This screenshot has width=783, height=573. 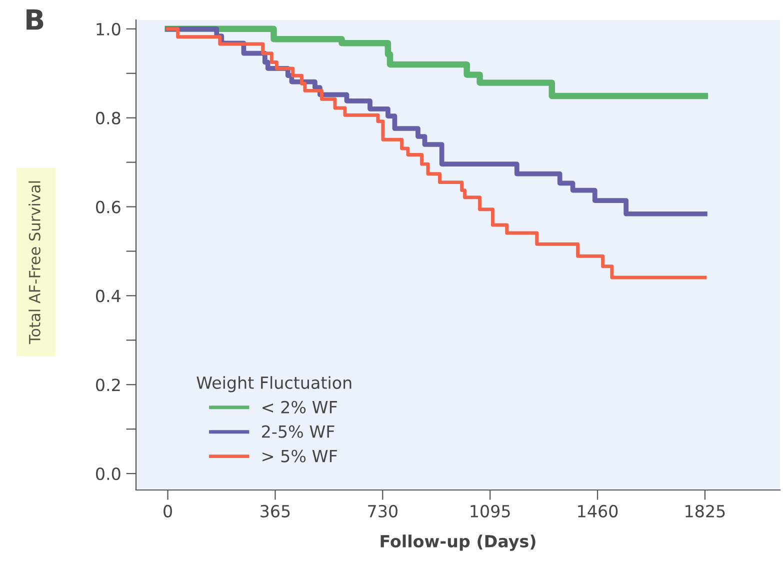 What do you see at coordinates (274, 384) in the screenshot?
I see `legend-title: Weight Fluctuation` at bounding box center [274, 384].